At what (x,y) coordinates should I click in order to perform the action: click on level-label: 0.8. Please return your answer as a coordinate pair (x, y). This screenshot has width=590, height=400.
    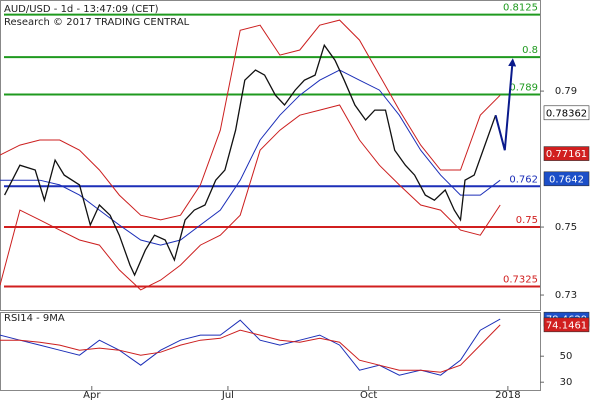
    Looking at the image, I should click on (530, 50).